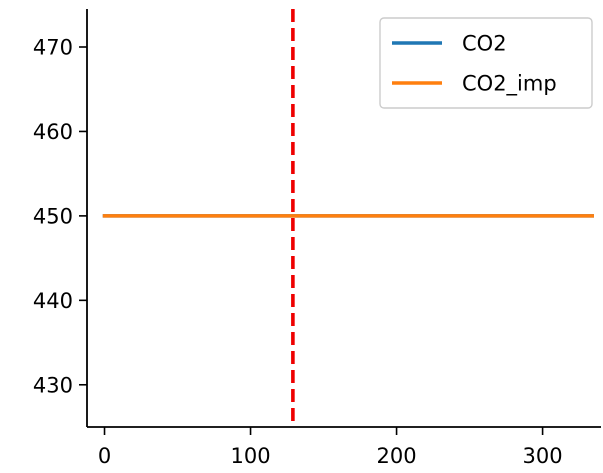 The height and width of the screenshot is (473, 603). Describe the element at coordinates (53, 48) in the screenshot. I see `y-tick-label: 470` at that location.